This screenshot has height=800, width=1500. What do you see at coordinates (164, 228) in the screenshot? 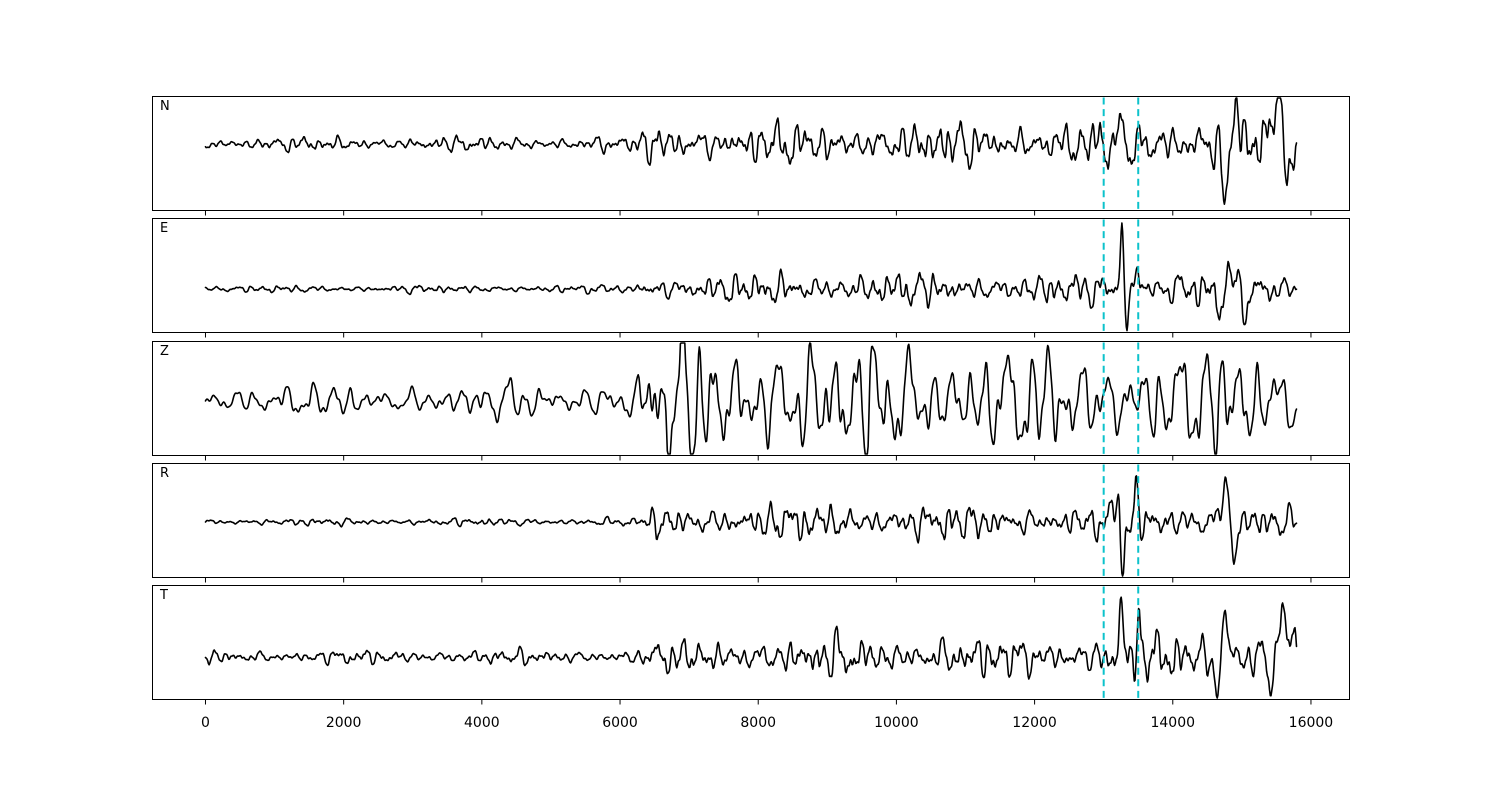
I see `panel-label-e: E` at bounding box center [164, 228].